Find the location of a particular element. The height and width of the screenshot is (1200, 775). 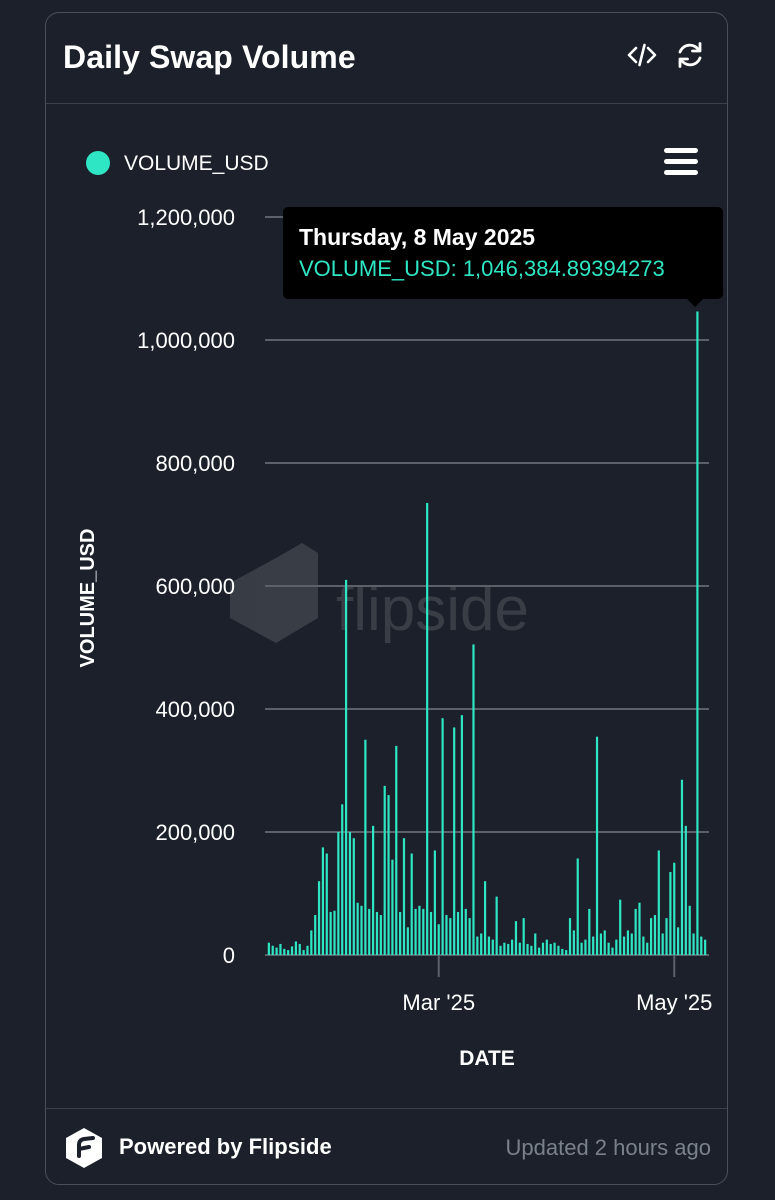

hamburger-menu-icon is located at coordinates (682, 162).